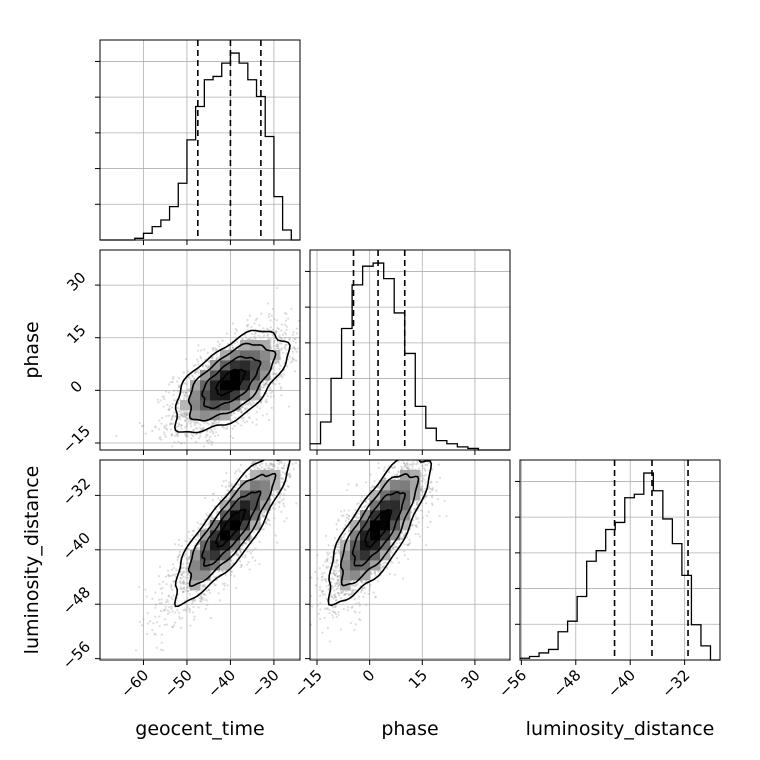 The image size is (760, 760). Describe the element at coordinates (76, 655) in the screenshot. I see `y-tick-label: −56` at that location.